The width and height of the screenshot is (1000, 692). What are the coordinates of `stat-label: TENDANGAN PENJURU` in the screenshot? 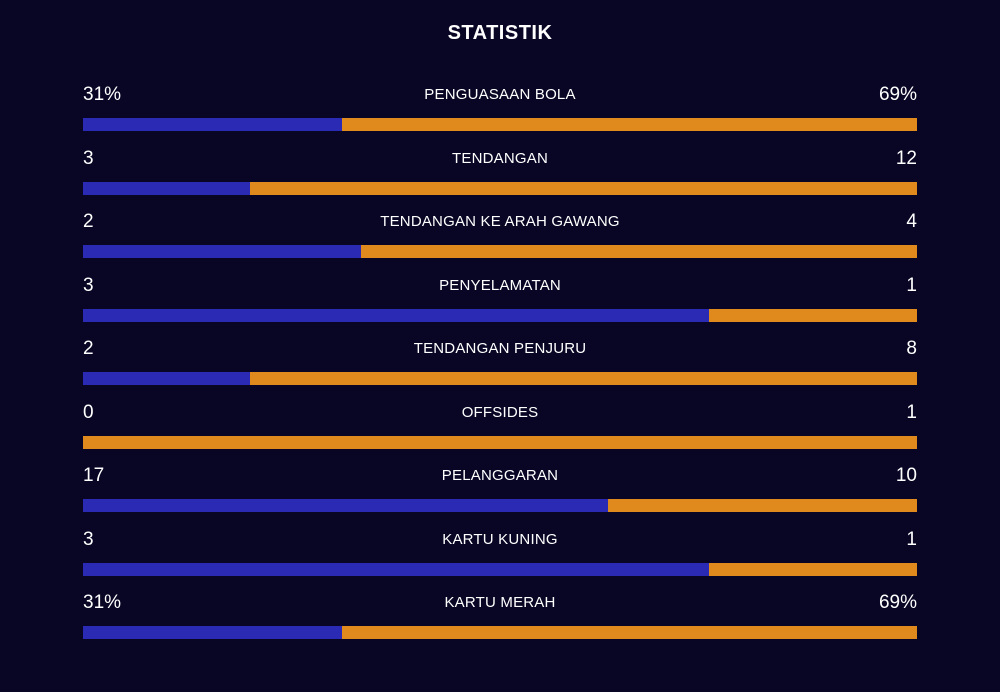 It's located at (500, 348).